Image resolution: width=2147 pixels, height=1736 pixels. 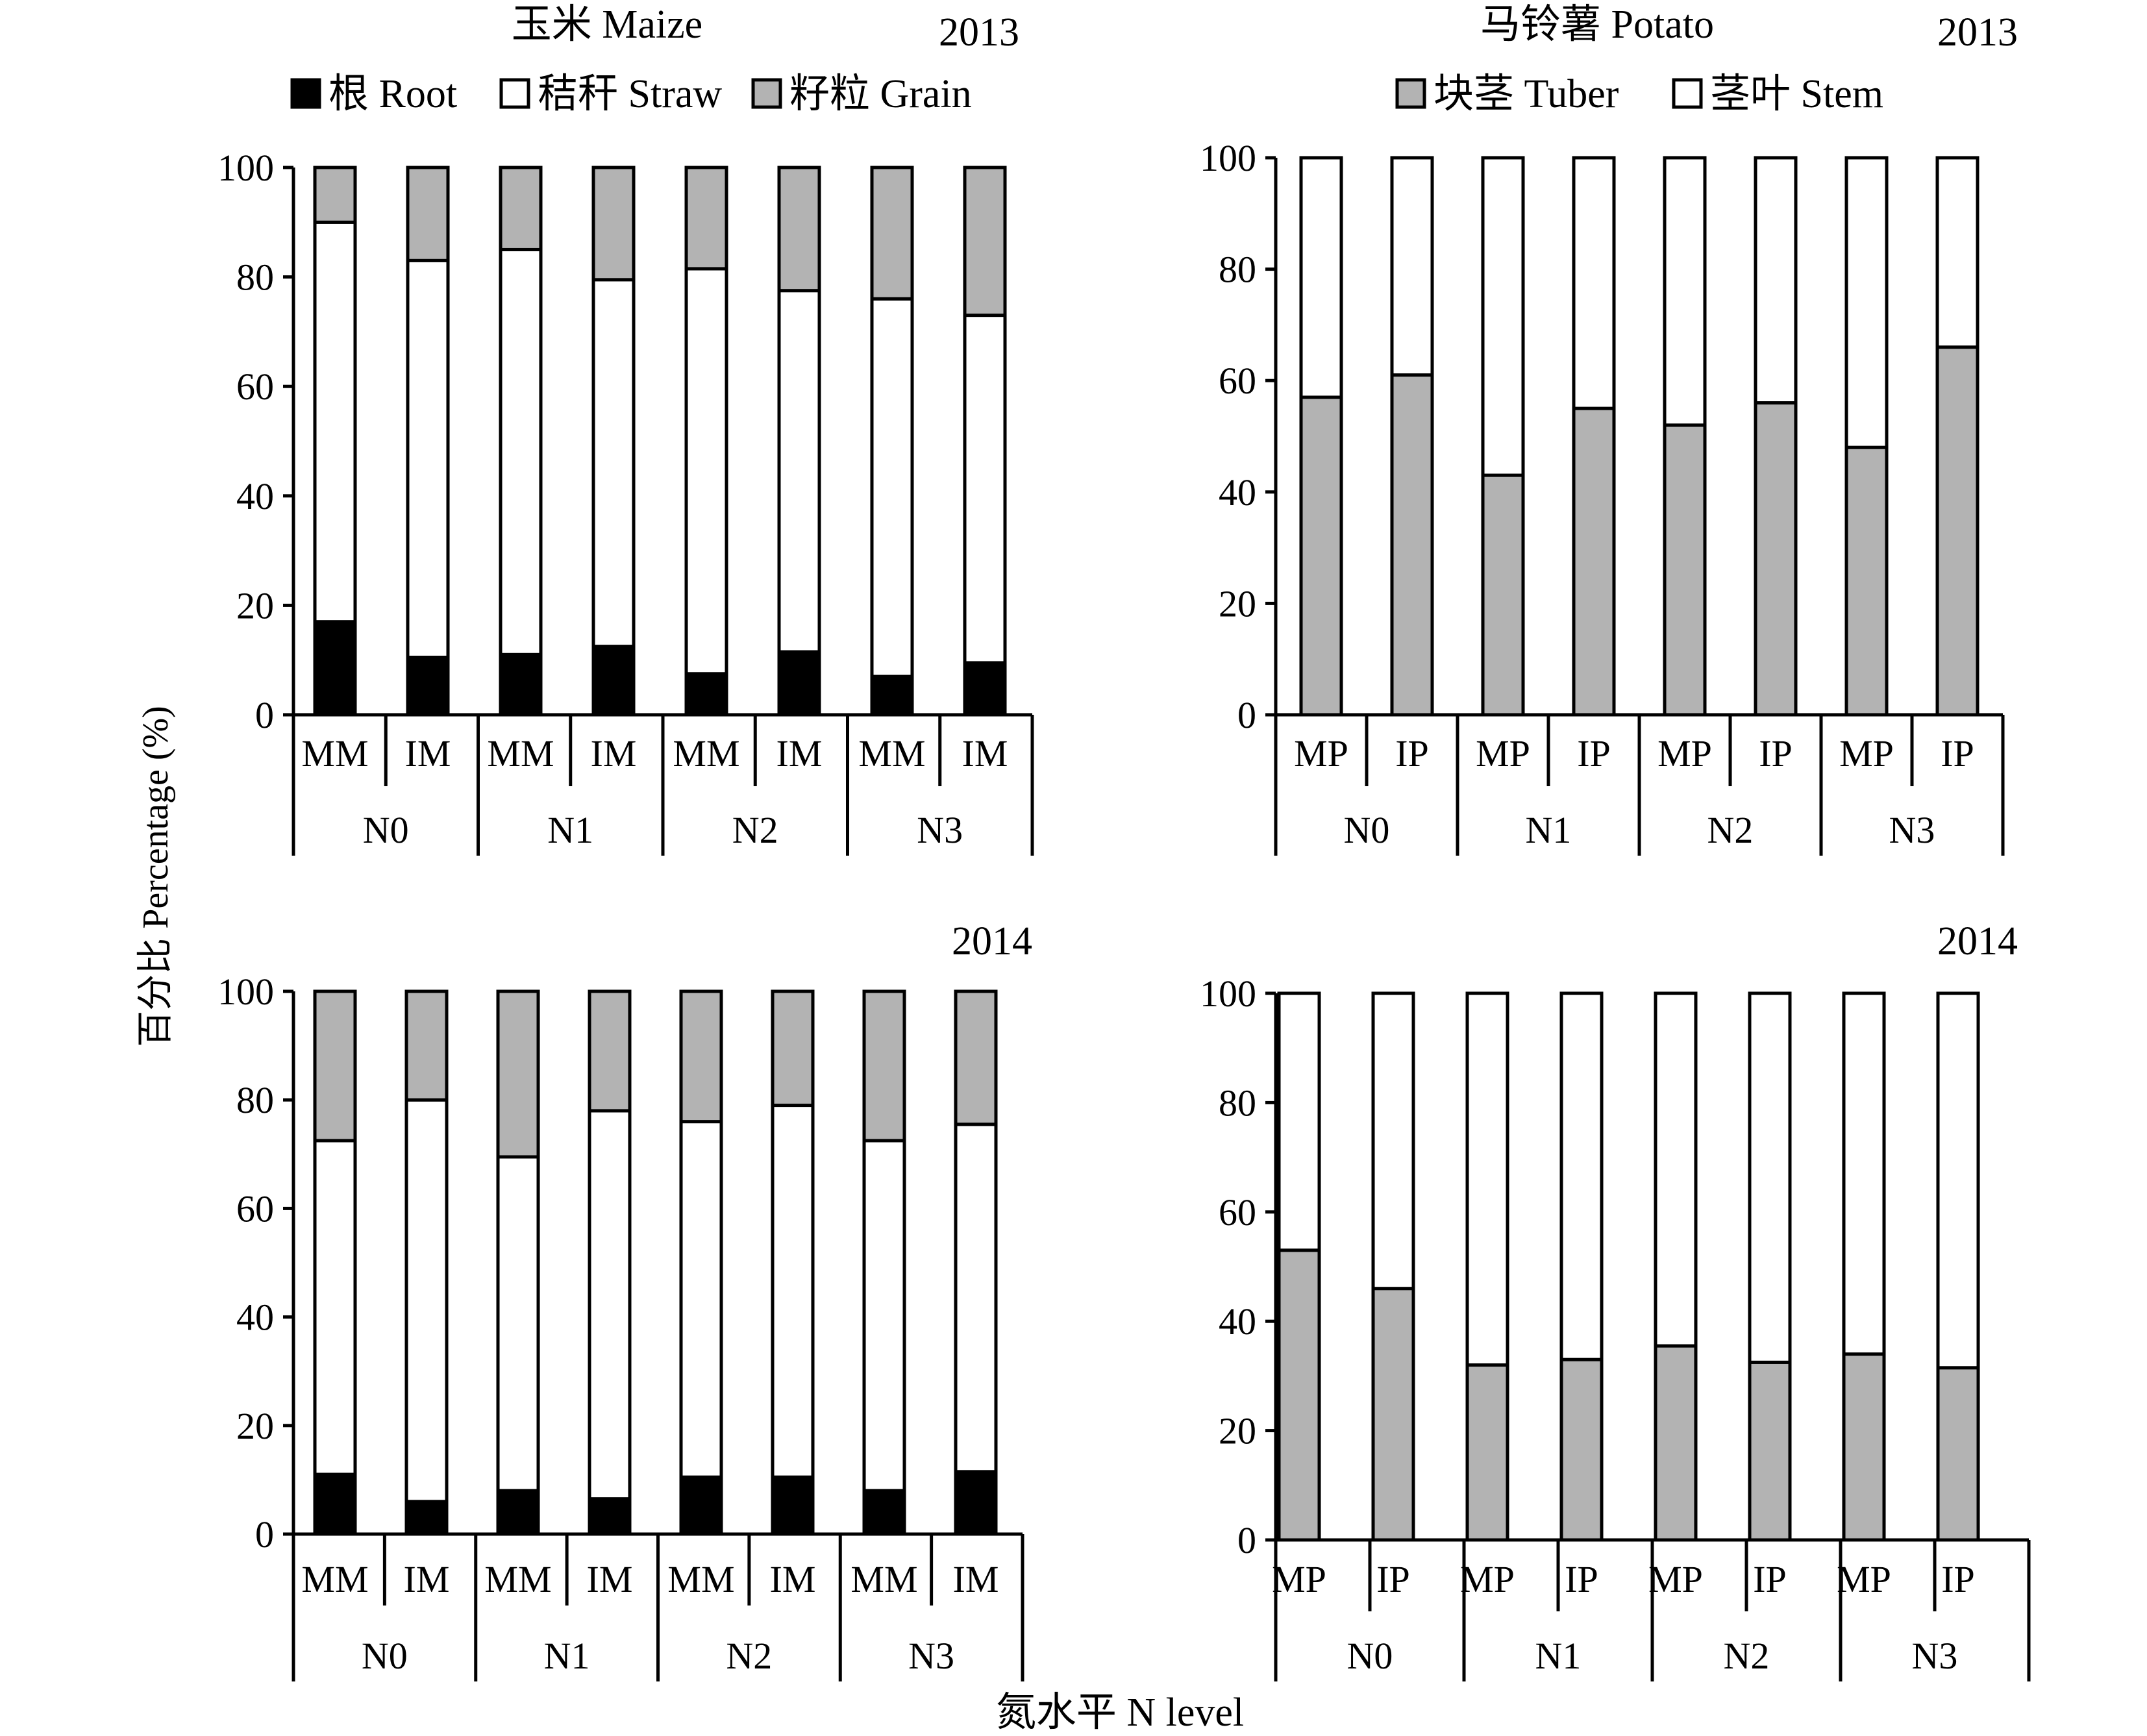 What do you see at coordinates (631, 94) in the screenshot?
I see `legend-maize: 根 Root 秸秆 Straw 籽粒 Grain` at bounding box center [631, 94].